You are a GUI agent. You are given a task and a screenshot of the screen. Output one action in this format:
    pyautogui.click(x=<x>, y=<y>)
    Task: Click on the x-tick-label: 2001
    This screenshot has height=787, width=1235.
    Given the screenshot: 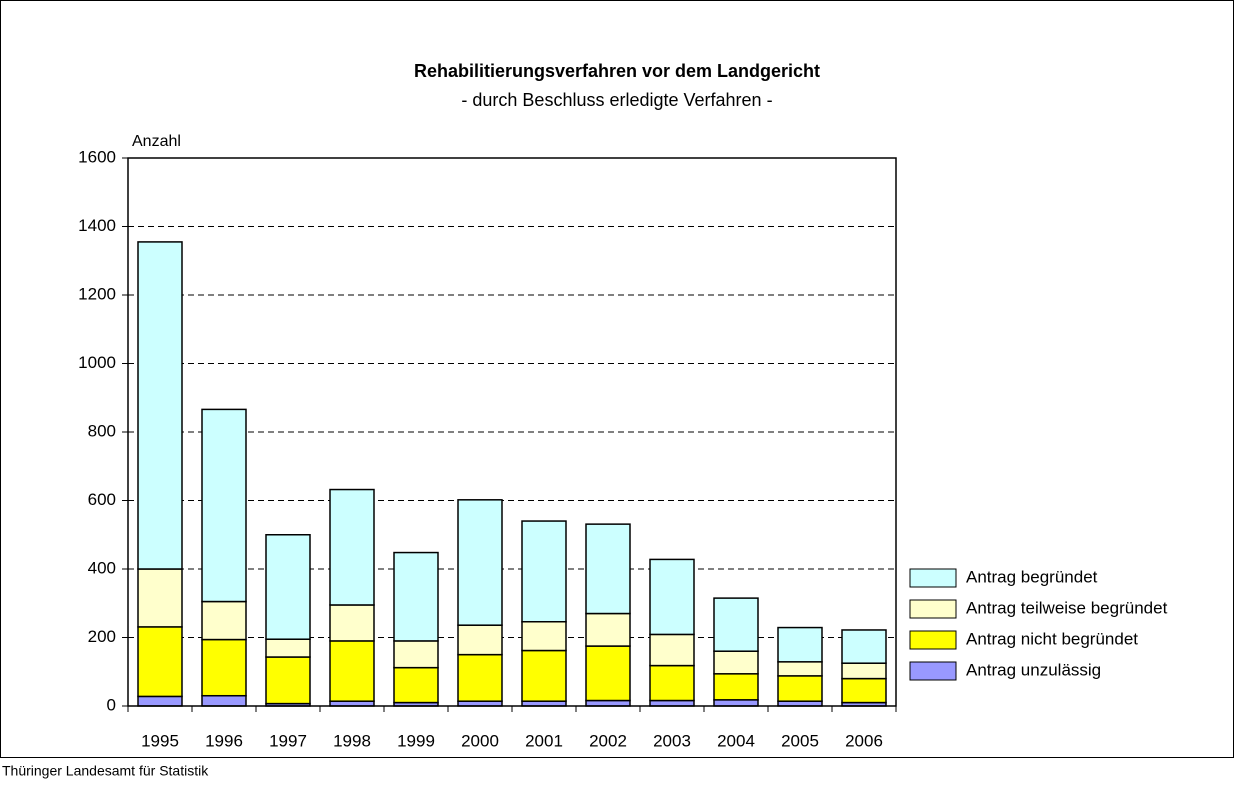 What is the action you would take?
    pyautogui.click(x=544, y=740)
    